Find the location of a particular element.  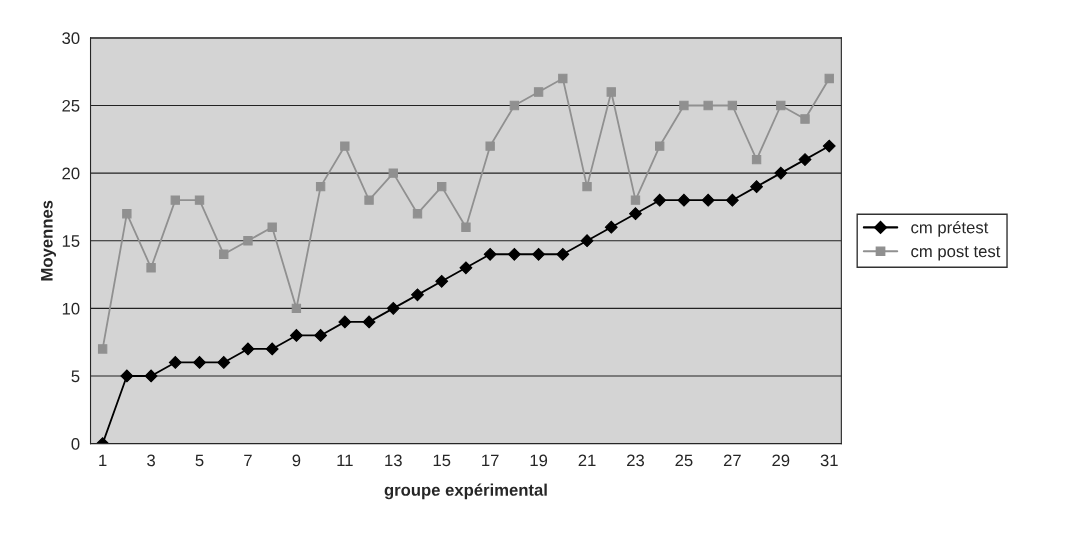

y-tick-label: 15 is located at coordinates (71, 241).